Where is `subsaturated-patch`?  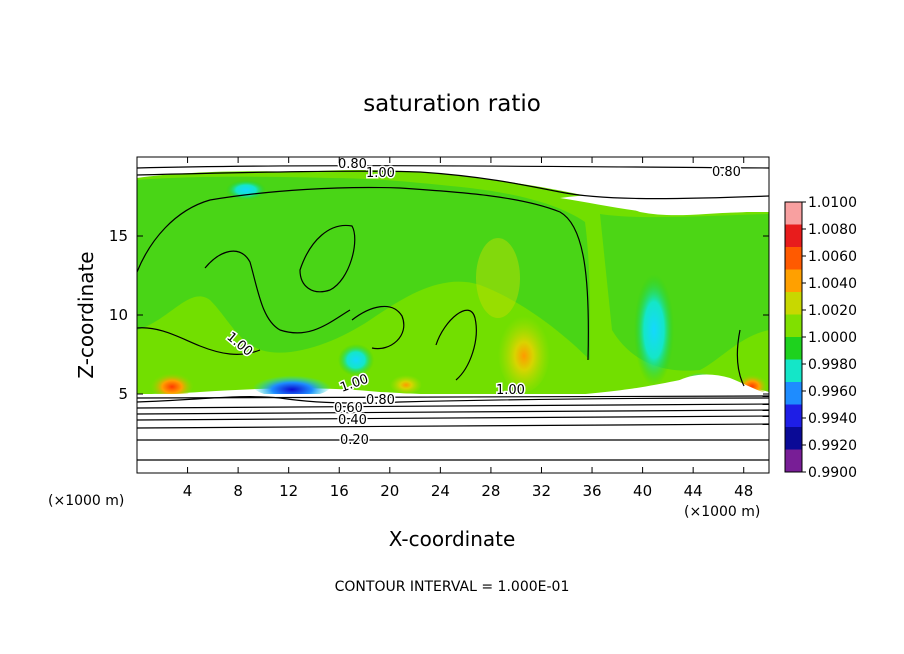 subsaturated-patch is located at coordinates (363, 268).